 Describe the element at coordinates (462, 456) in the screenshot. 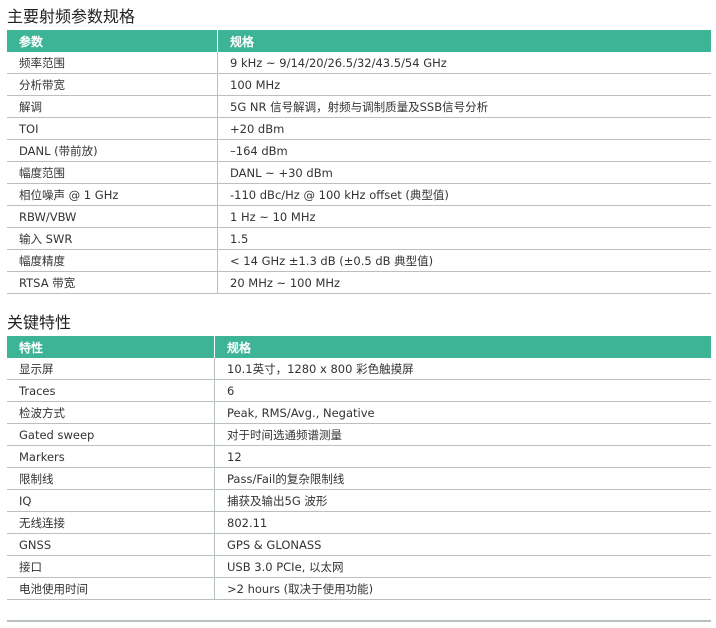

I see `spec-value: 12` at that location.